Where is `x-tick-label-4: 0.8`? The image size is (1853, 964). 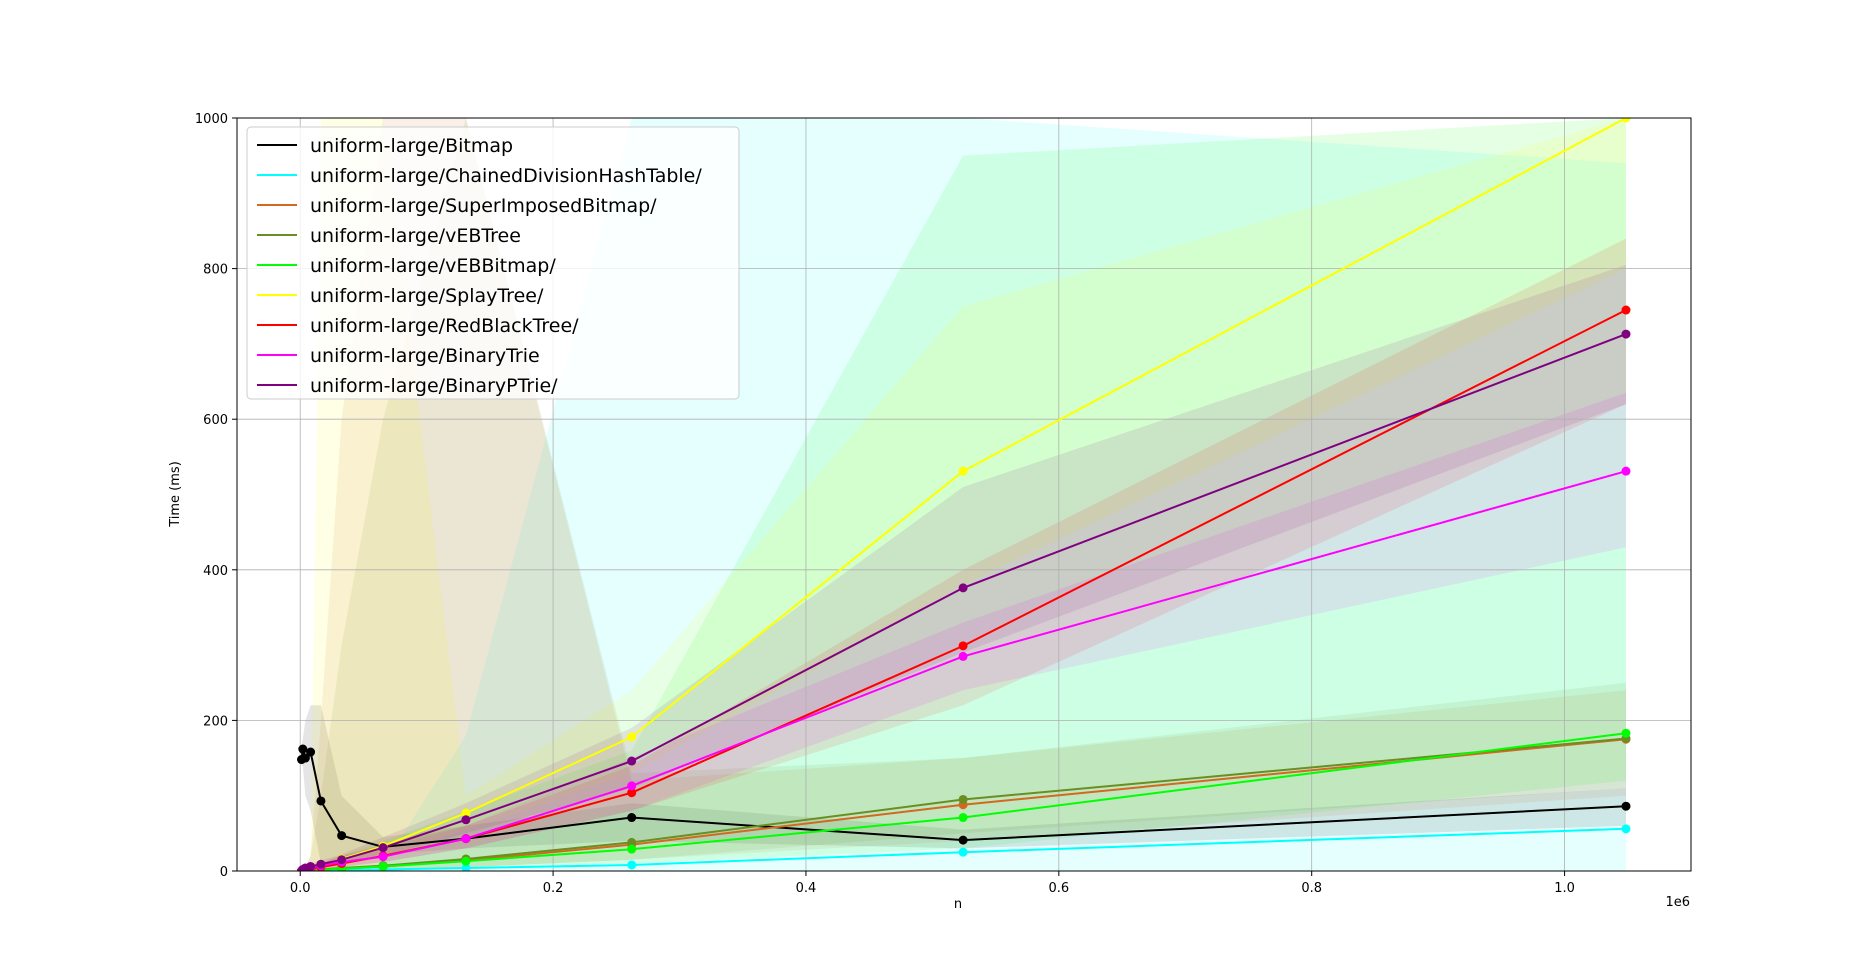 x-tick-label-4: 0.8 is located at coordinates (1311, 888).